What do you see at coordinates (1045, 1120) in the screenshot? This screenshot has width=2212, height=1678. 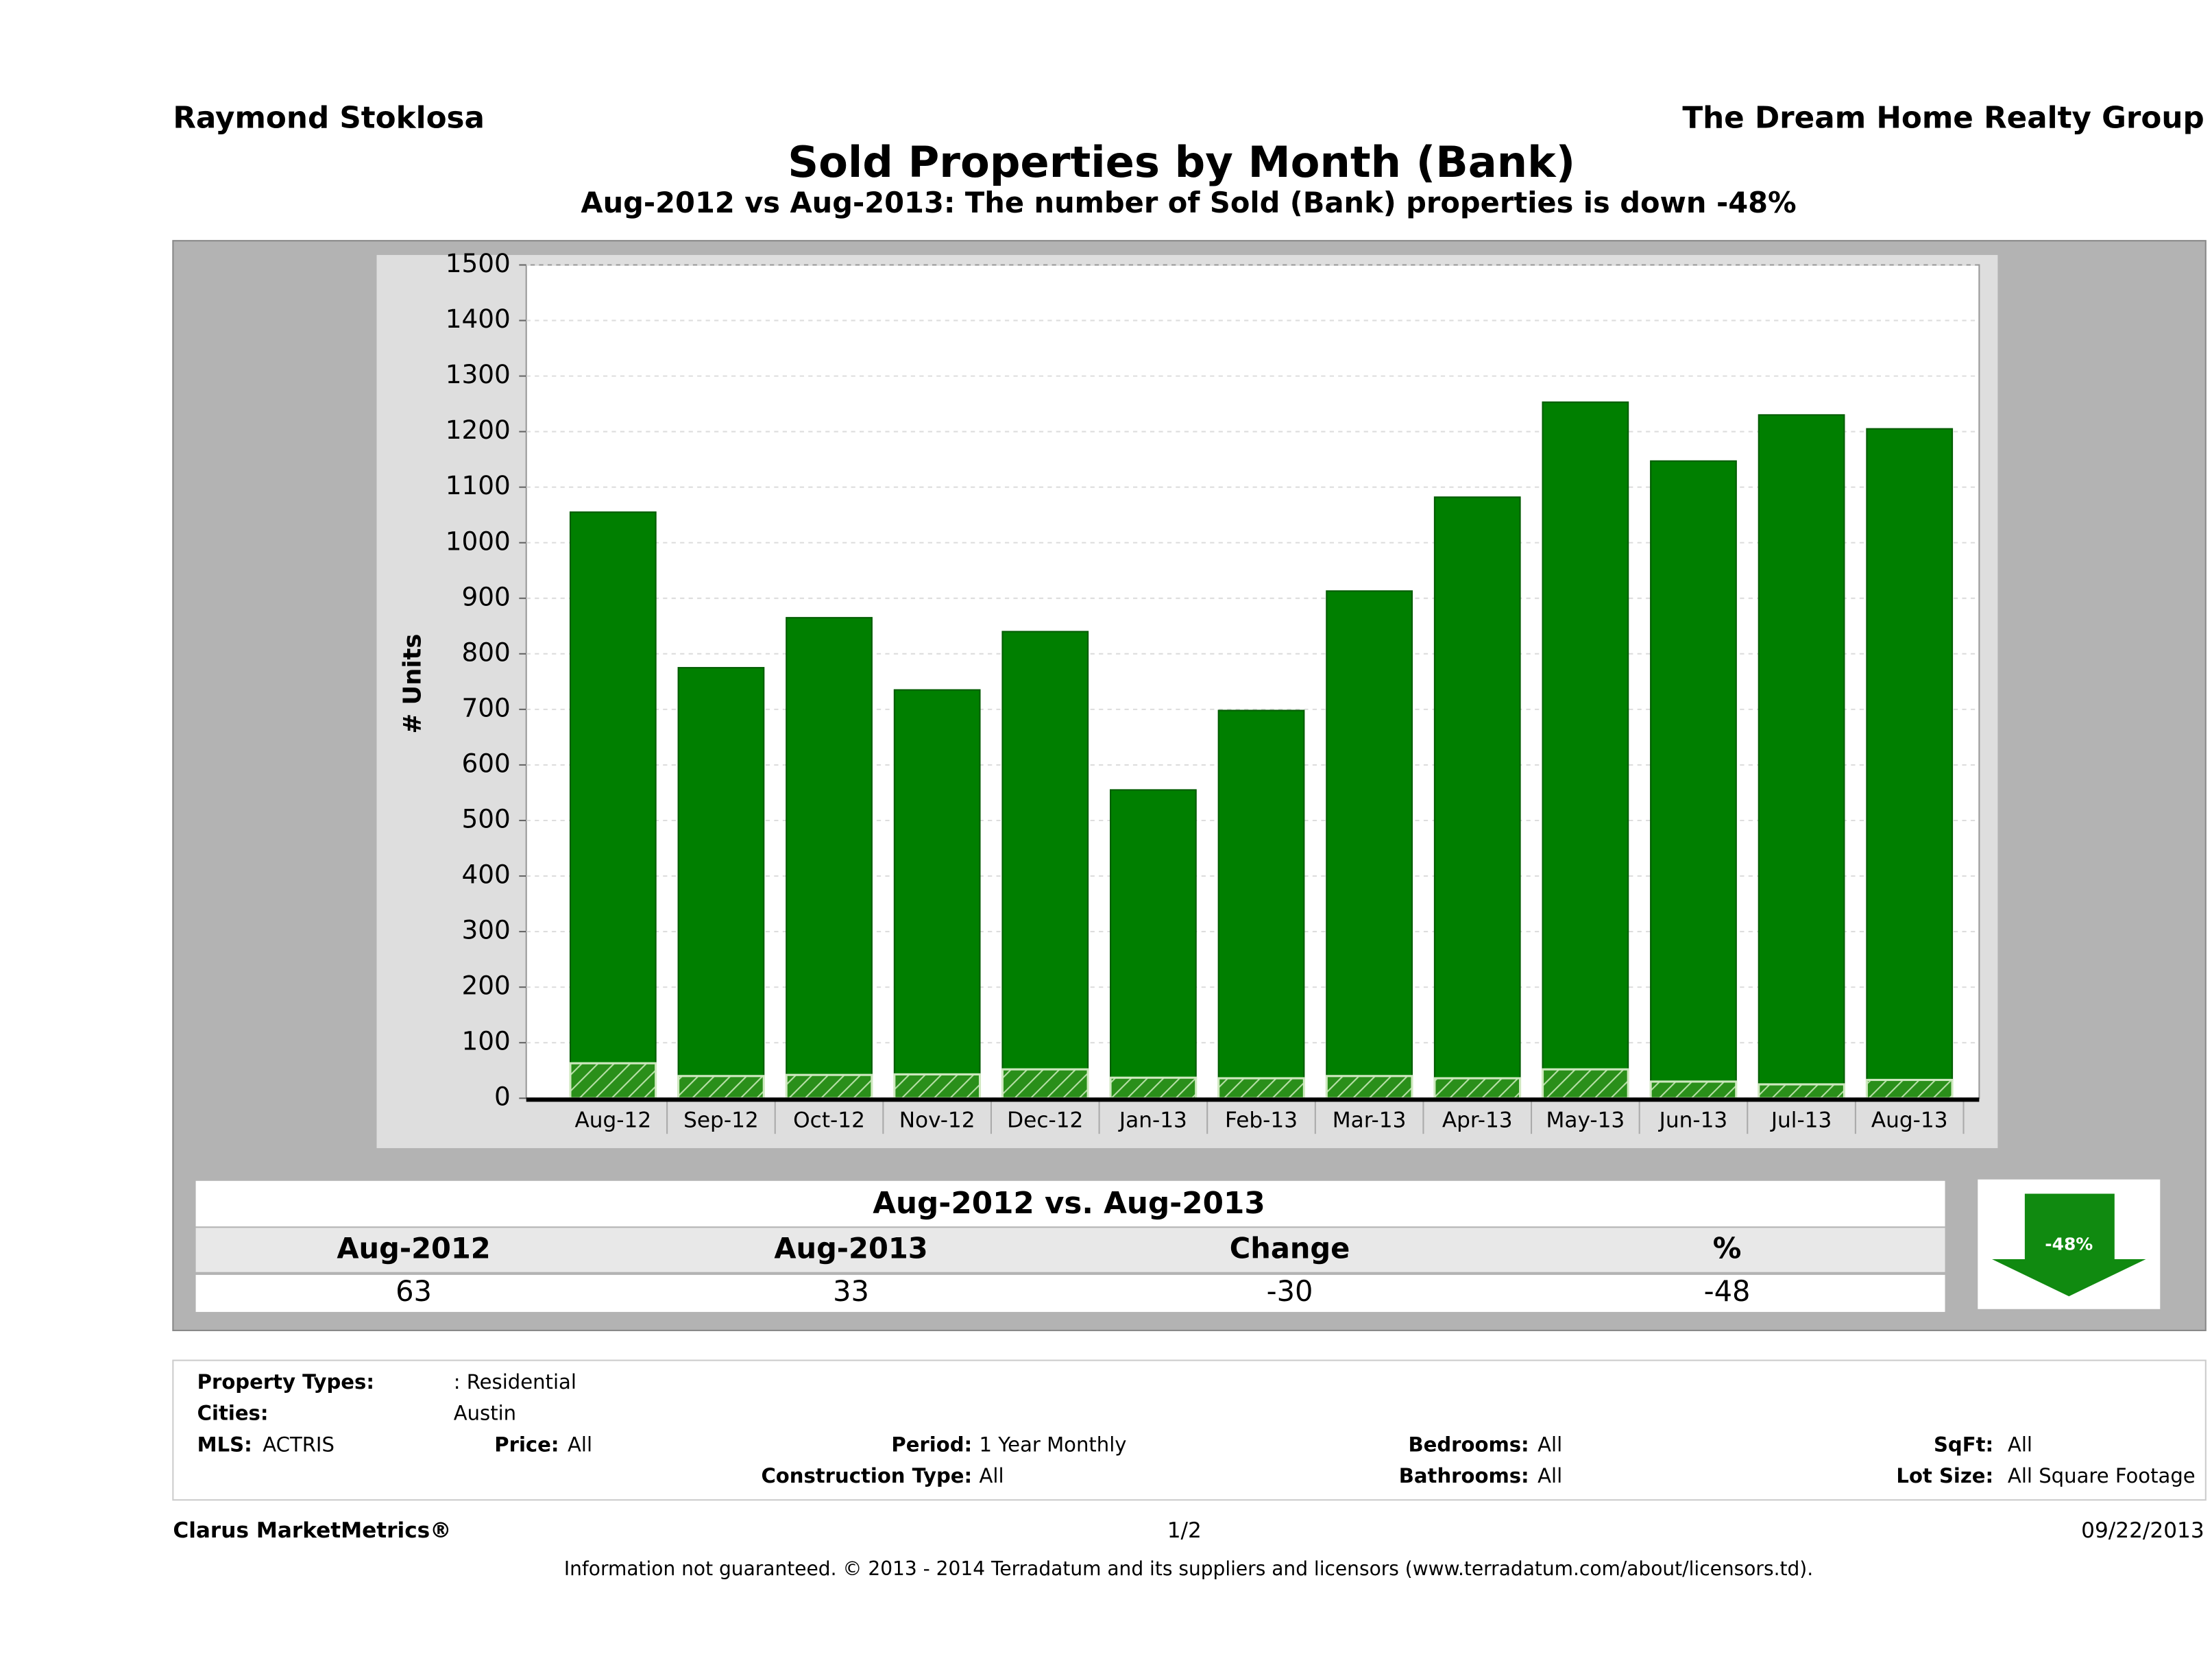 I see `x-tick-label: Dec-12` at bounding box center [1045, 1120].